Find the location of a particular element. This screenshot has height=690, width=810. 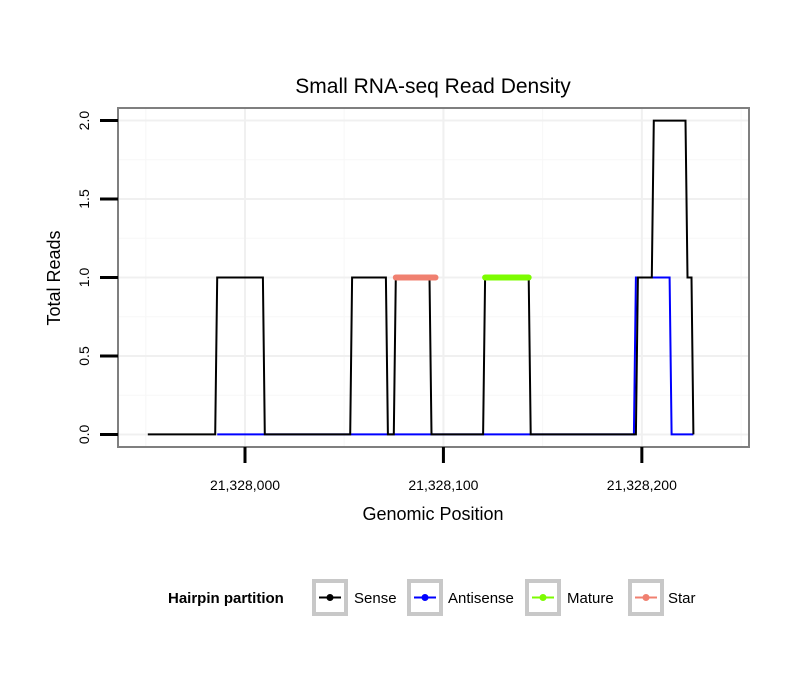

x-axis: 21,328,000 21,328,100 21,328,200 is located at coordinates (443, 470).